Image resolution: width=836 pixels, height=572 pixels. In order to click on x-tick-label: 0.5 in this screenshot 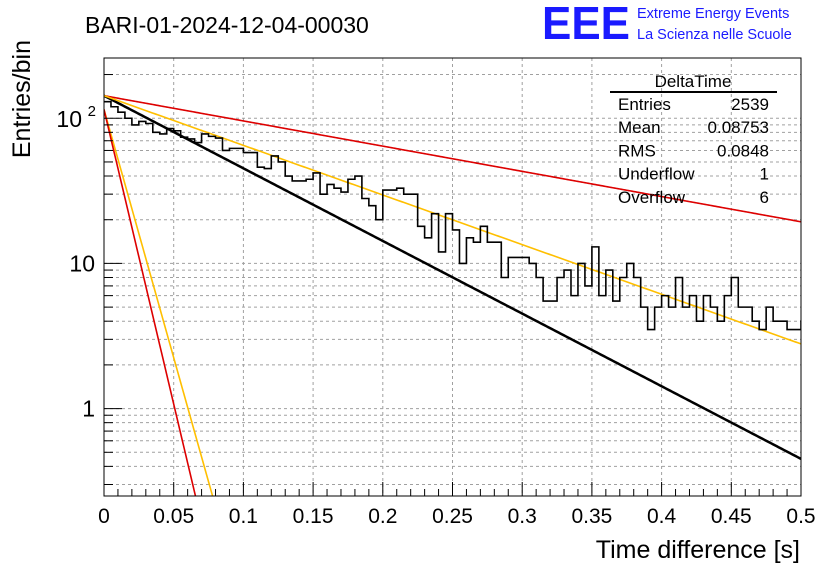, I will do `click(800, 516)`.